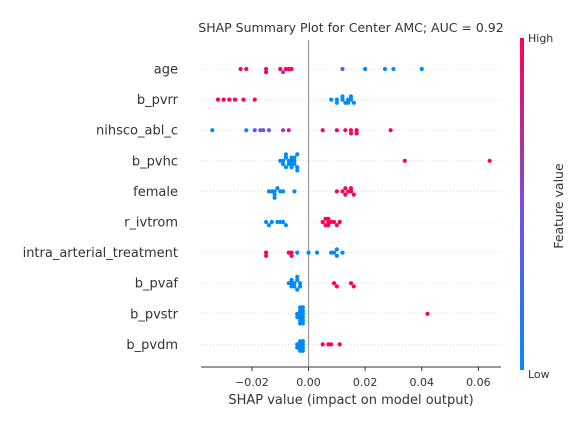 The width and height of the screenshot is (587, 429). What do you see at coordinates (350, 400) in the screenshot?
I see `x-axis-label: SHAP value (impact on model output)` at bounding box center [350, 400].